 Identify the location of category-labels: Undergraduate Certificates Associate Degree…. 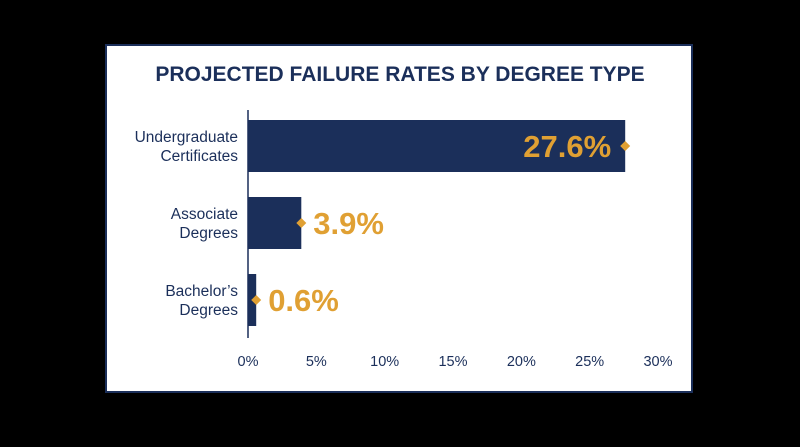
(187, 224).